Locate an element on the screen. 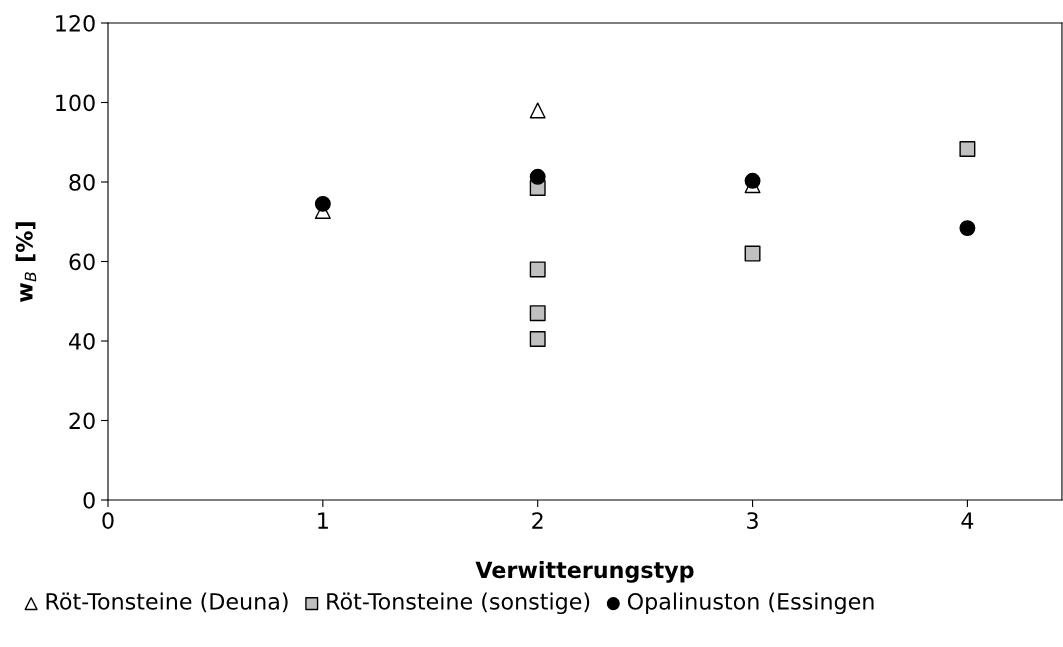  y-tick-label: 80 is located at coordinates (82, 182).